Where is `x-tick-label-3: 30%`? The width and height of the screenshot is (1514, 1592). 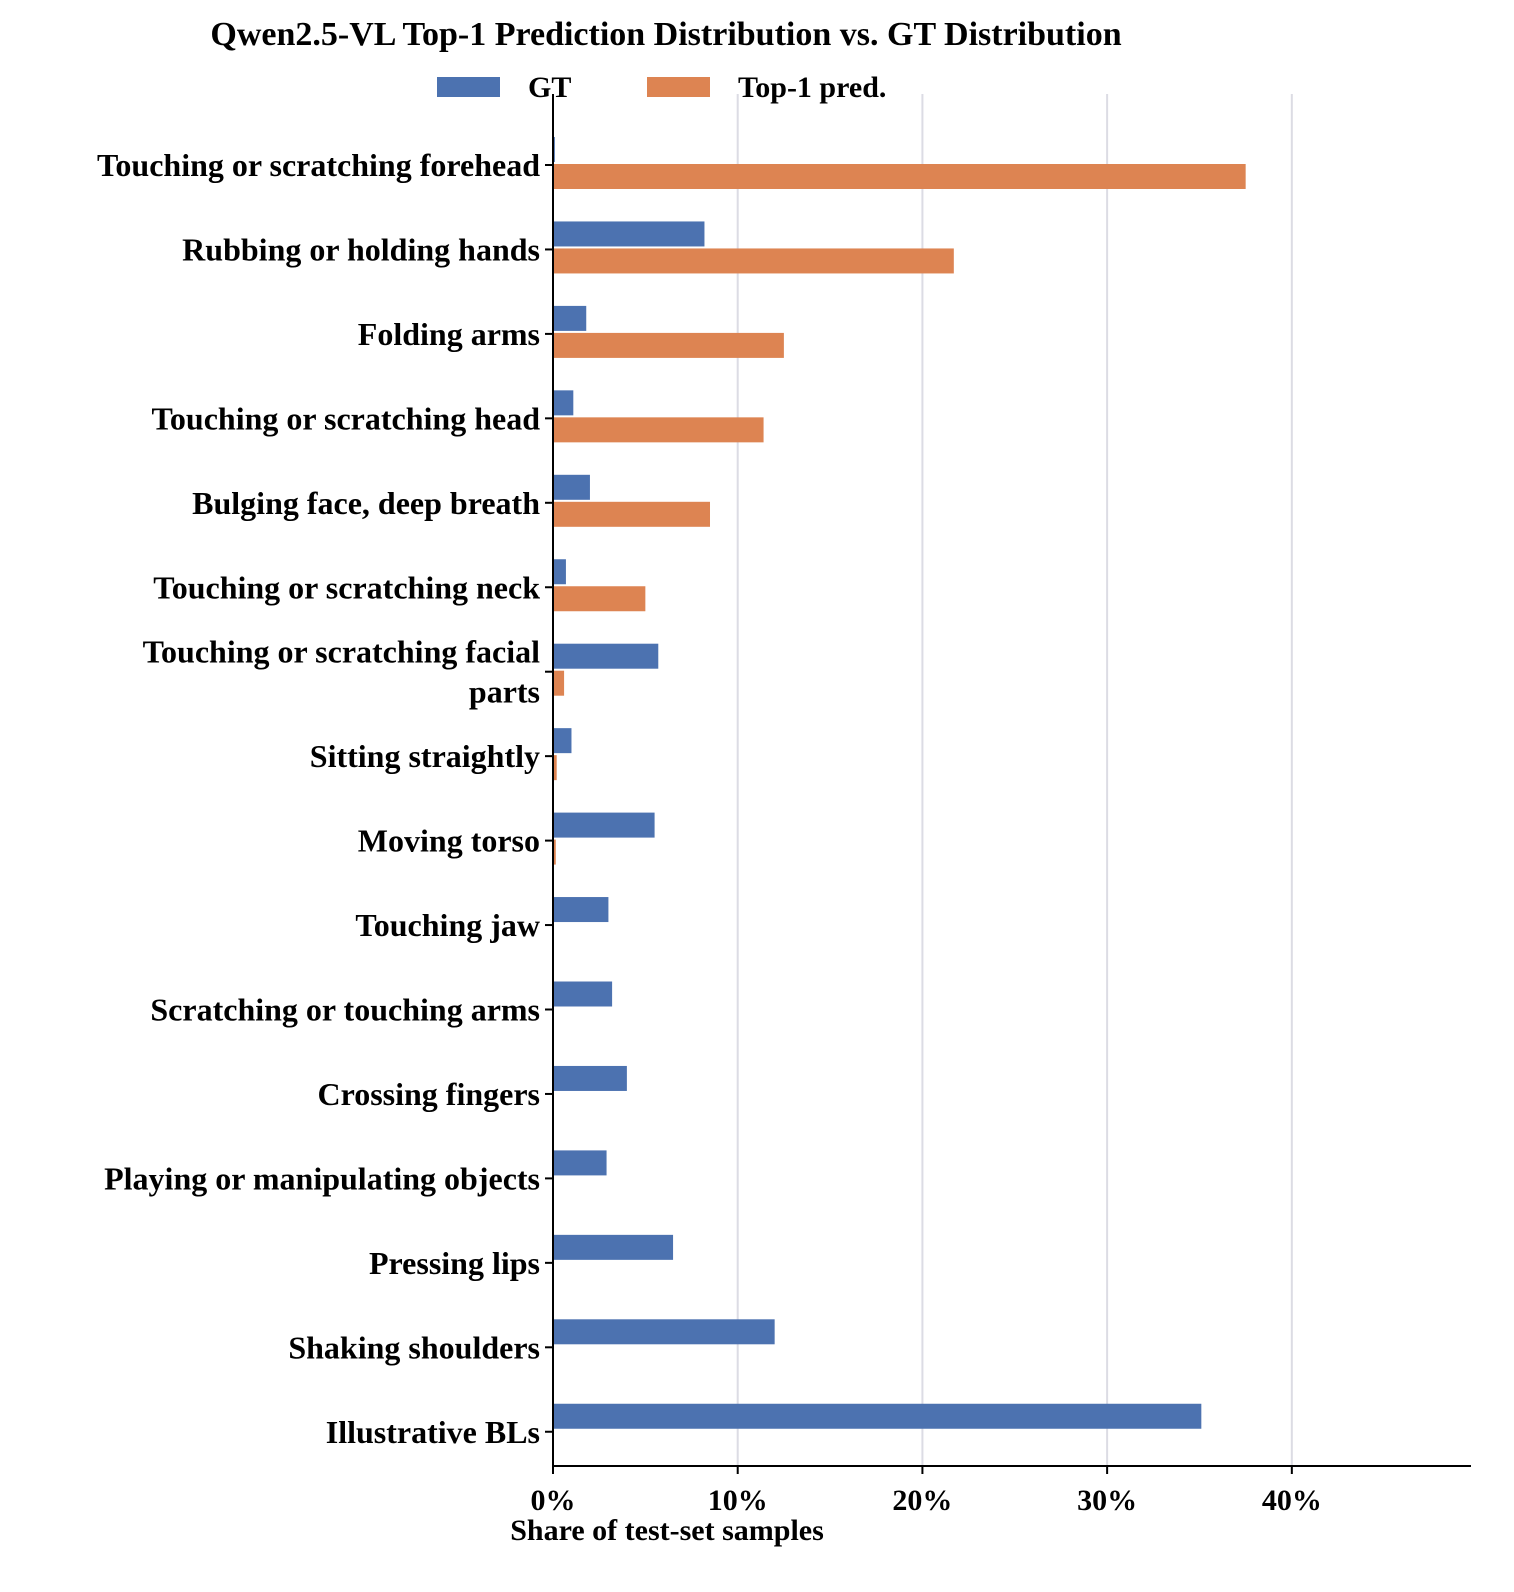 x-tick-label-3: 30% is located at coordinates (1107, 1500).